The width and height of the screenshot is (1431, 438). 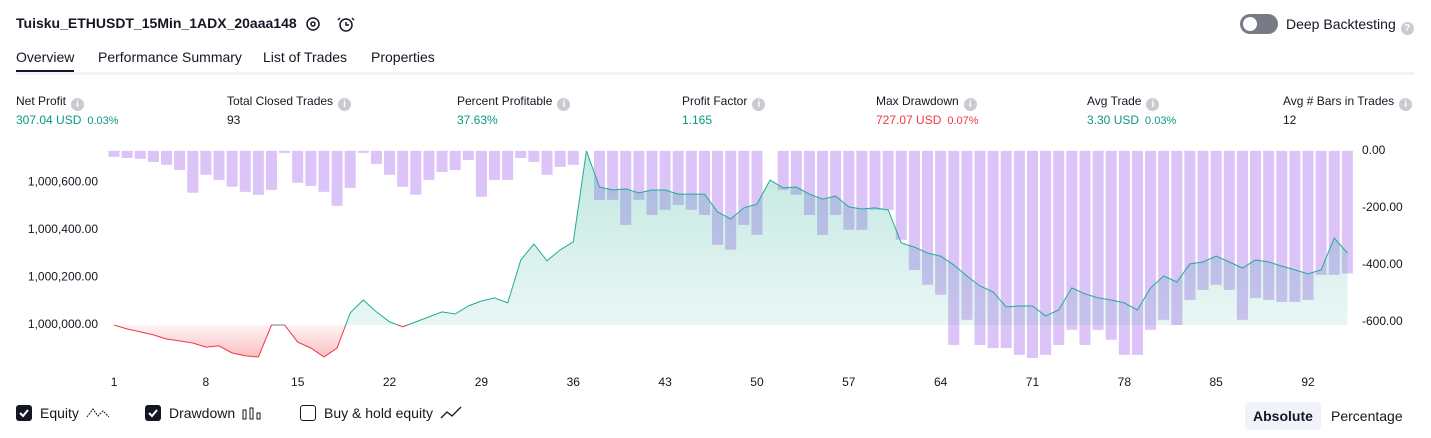 What do you see at coordinates (170, 57) in the screenshot?
I see `tab: Performance Summary` at bounding box center [170, 57].